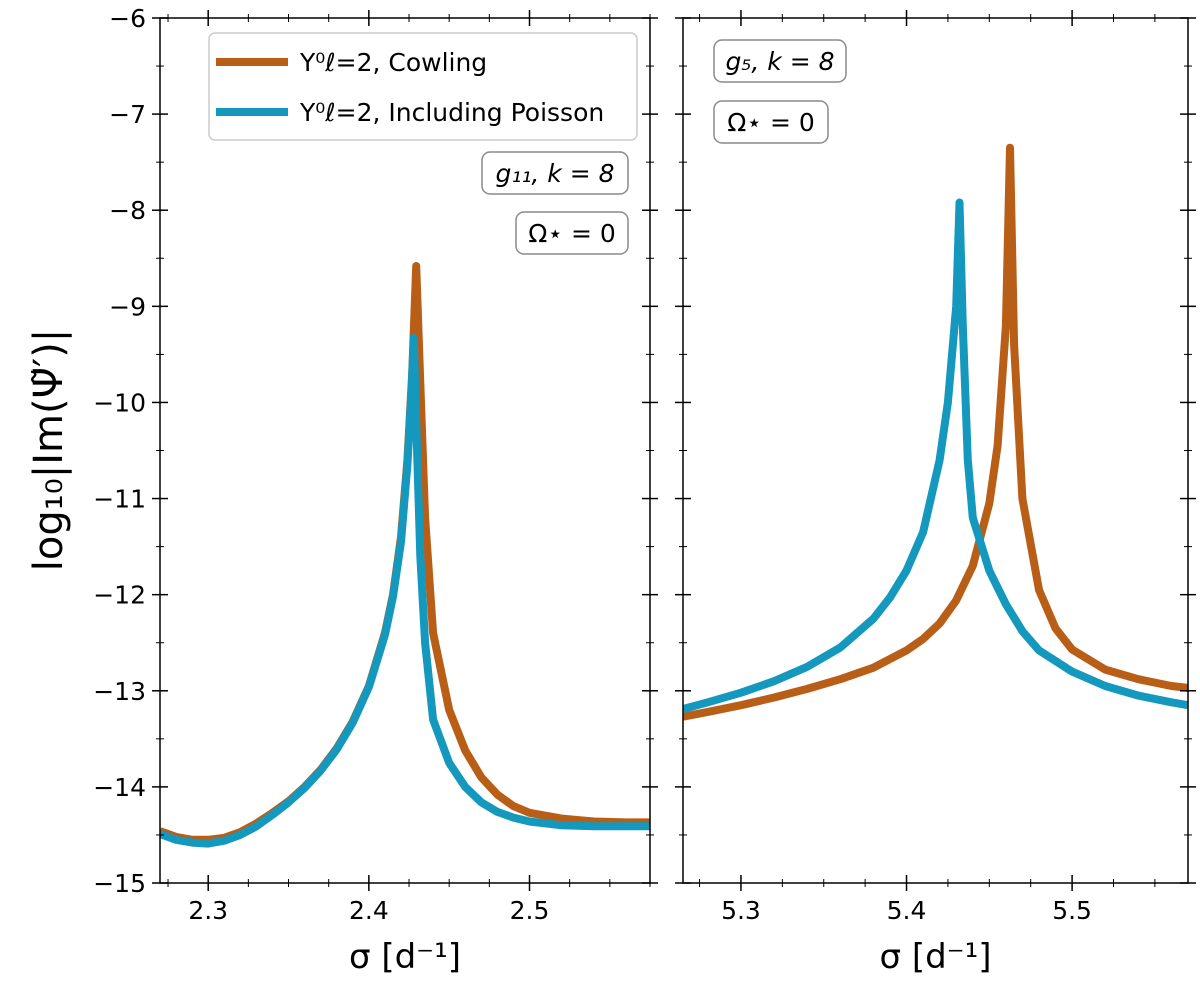 This screenshot has width=1200, height=986. What do you see at coordinates (49, 450) in the screenshot?
I see `y-axis-title: log₁₀|Im(Ψ̃′)|` at bounding box center [49, 450].